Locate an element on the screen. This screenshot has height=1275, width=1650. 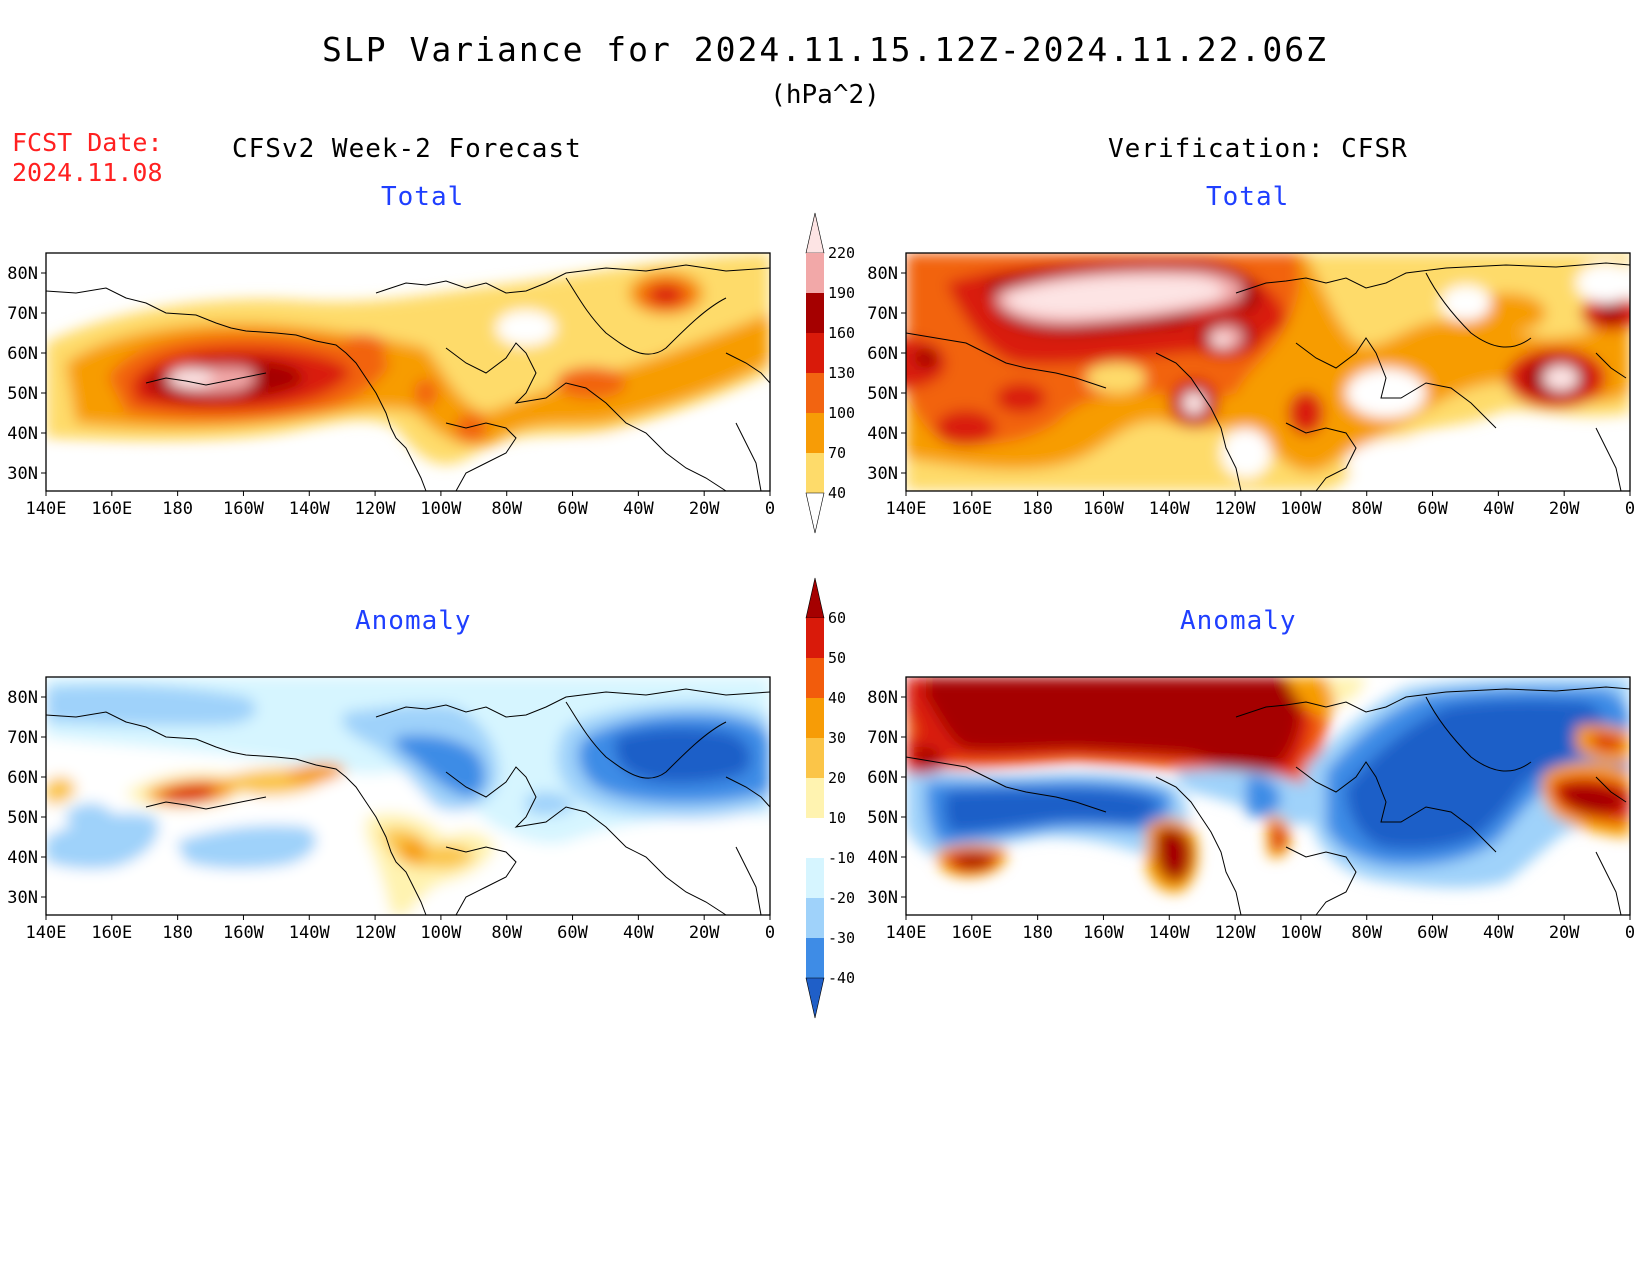
forecast-total-lon-tick: 160W is located at coordinates (244, 509).